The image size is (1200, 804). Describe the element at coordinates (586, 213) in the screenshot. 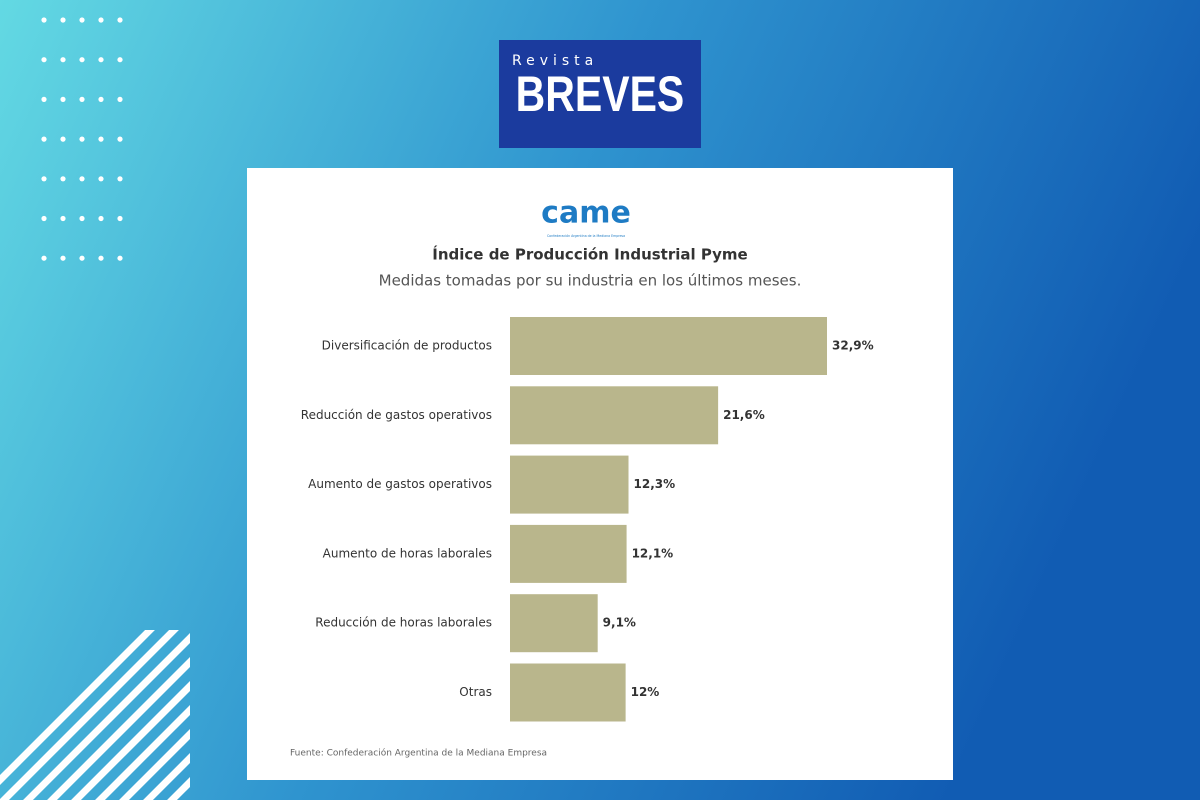

I see `logo-name: came` at that location.